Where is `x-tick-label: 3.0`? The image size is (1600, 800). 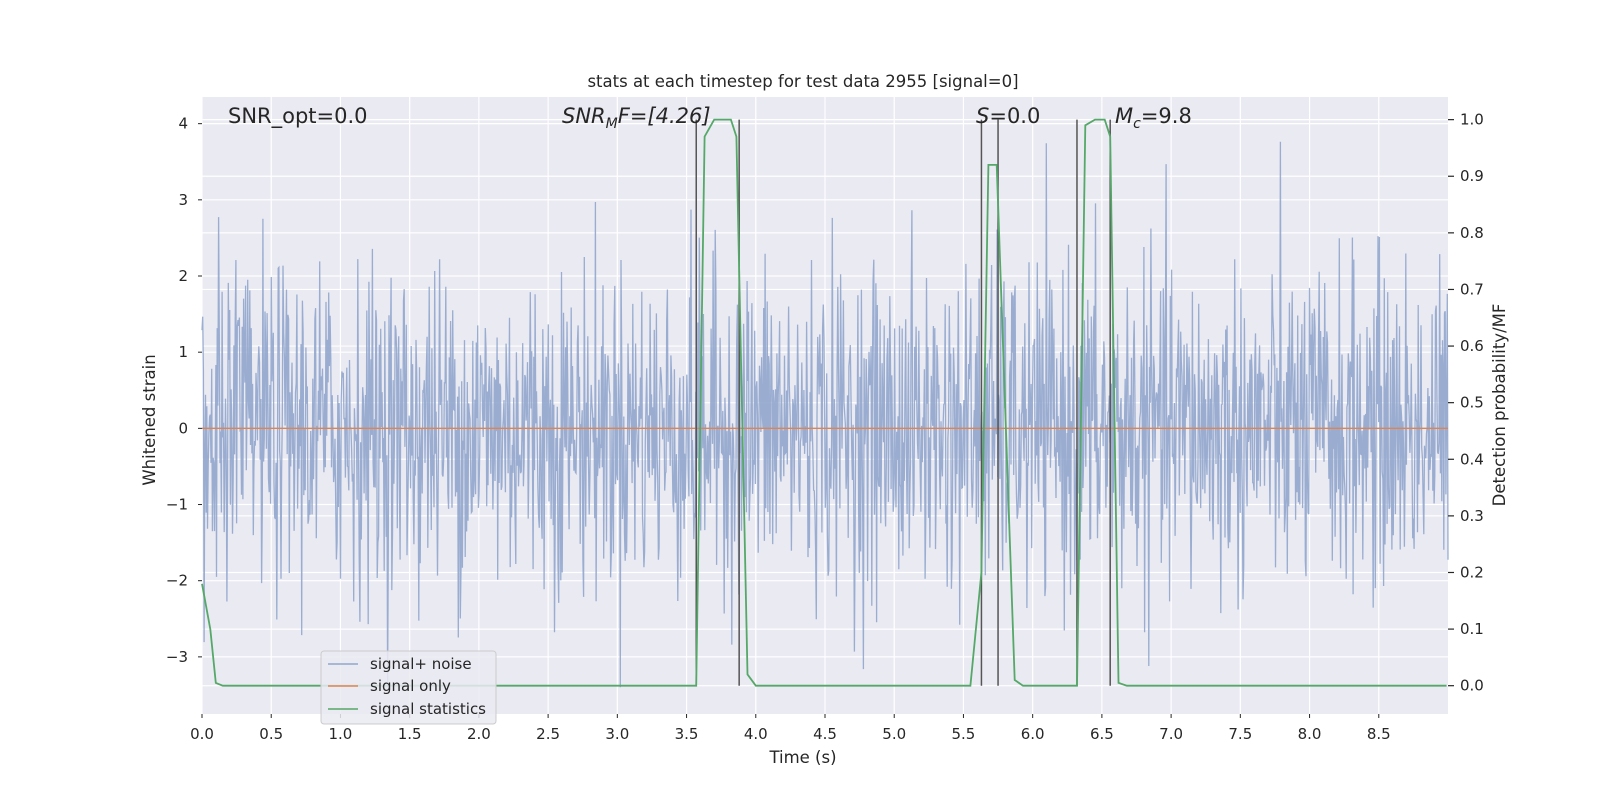 x-tick-label: 3.0 is located at coordinates (617, 734).